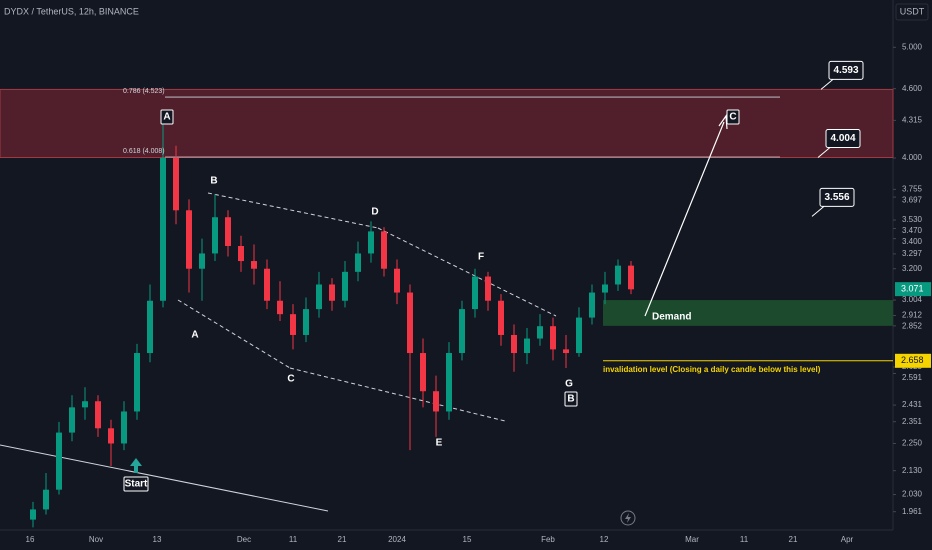  I want to click on y-tick-label: 3.400, so click(912, 241).